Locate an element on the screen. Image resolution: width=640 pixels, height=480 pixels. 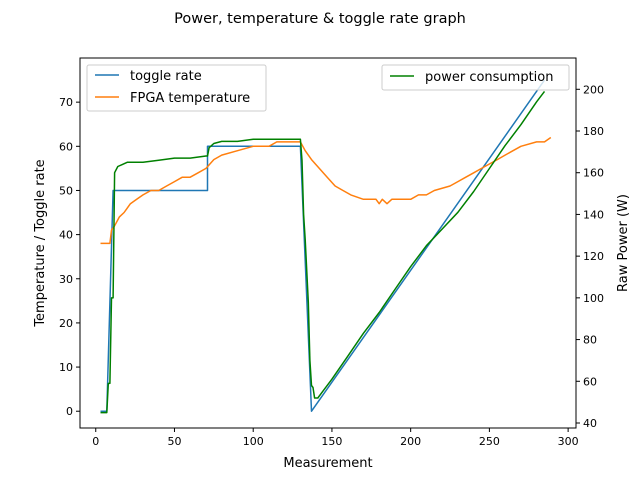
x-tick-label: 200 is located at coordinates (410, 441).